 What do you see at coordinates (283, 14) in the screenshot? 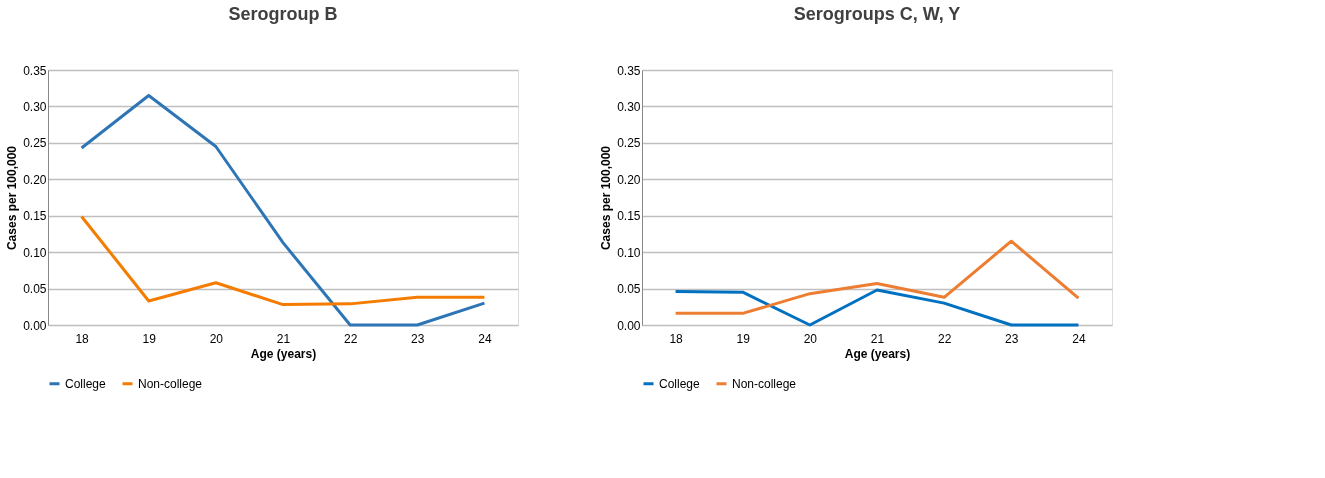
I see `chart-title: Serogroup B` at bounding box center [283, 14].